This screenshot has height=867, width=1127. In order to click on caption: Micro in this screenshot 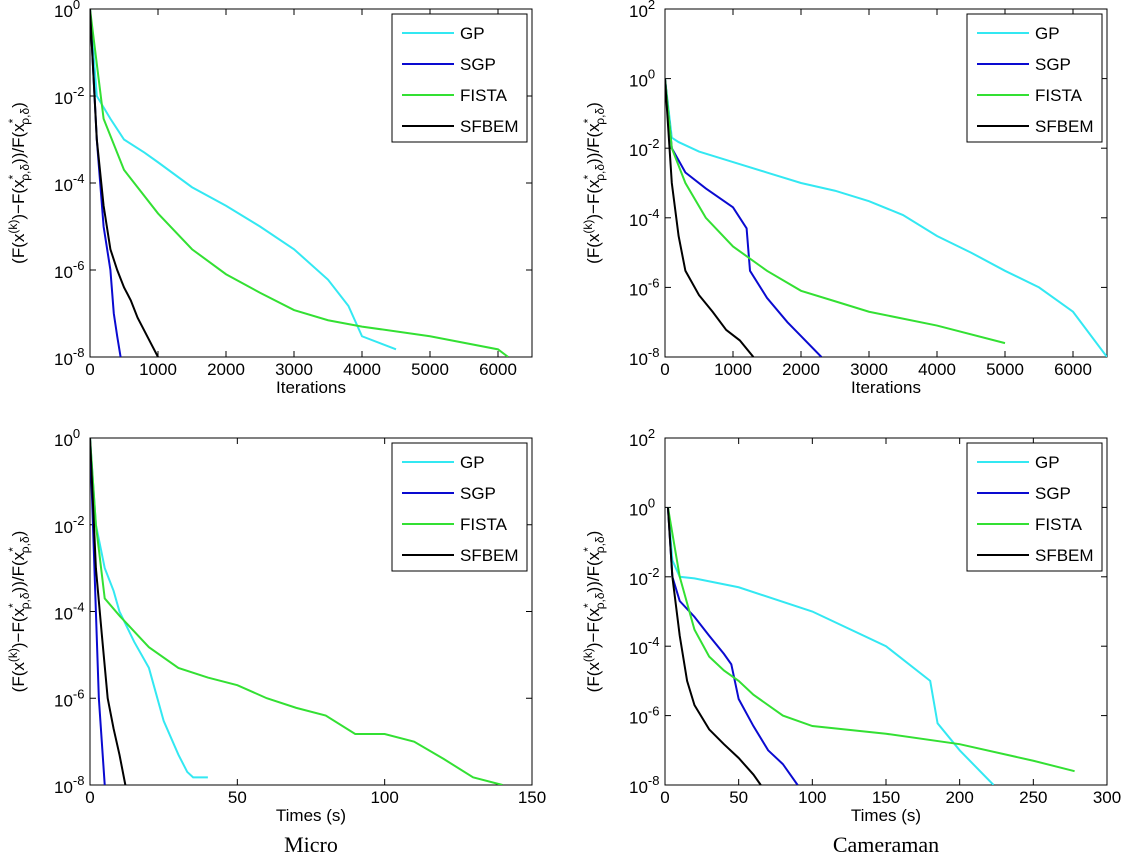, I will do `click(311, 844)`.